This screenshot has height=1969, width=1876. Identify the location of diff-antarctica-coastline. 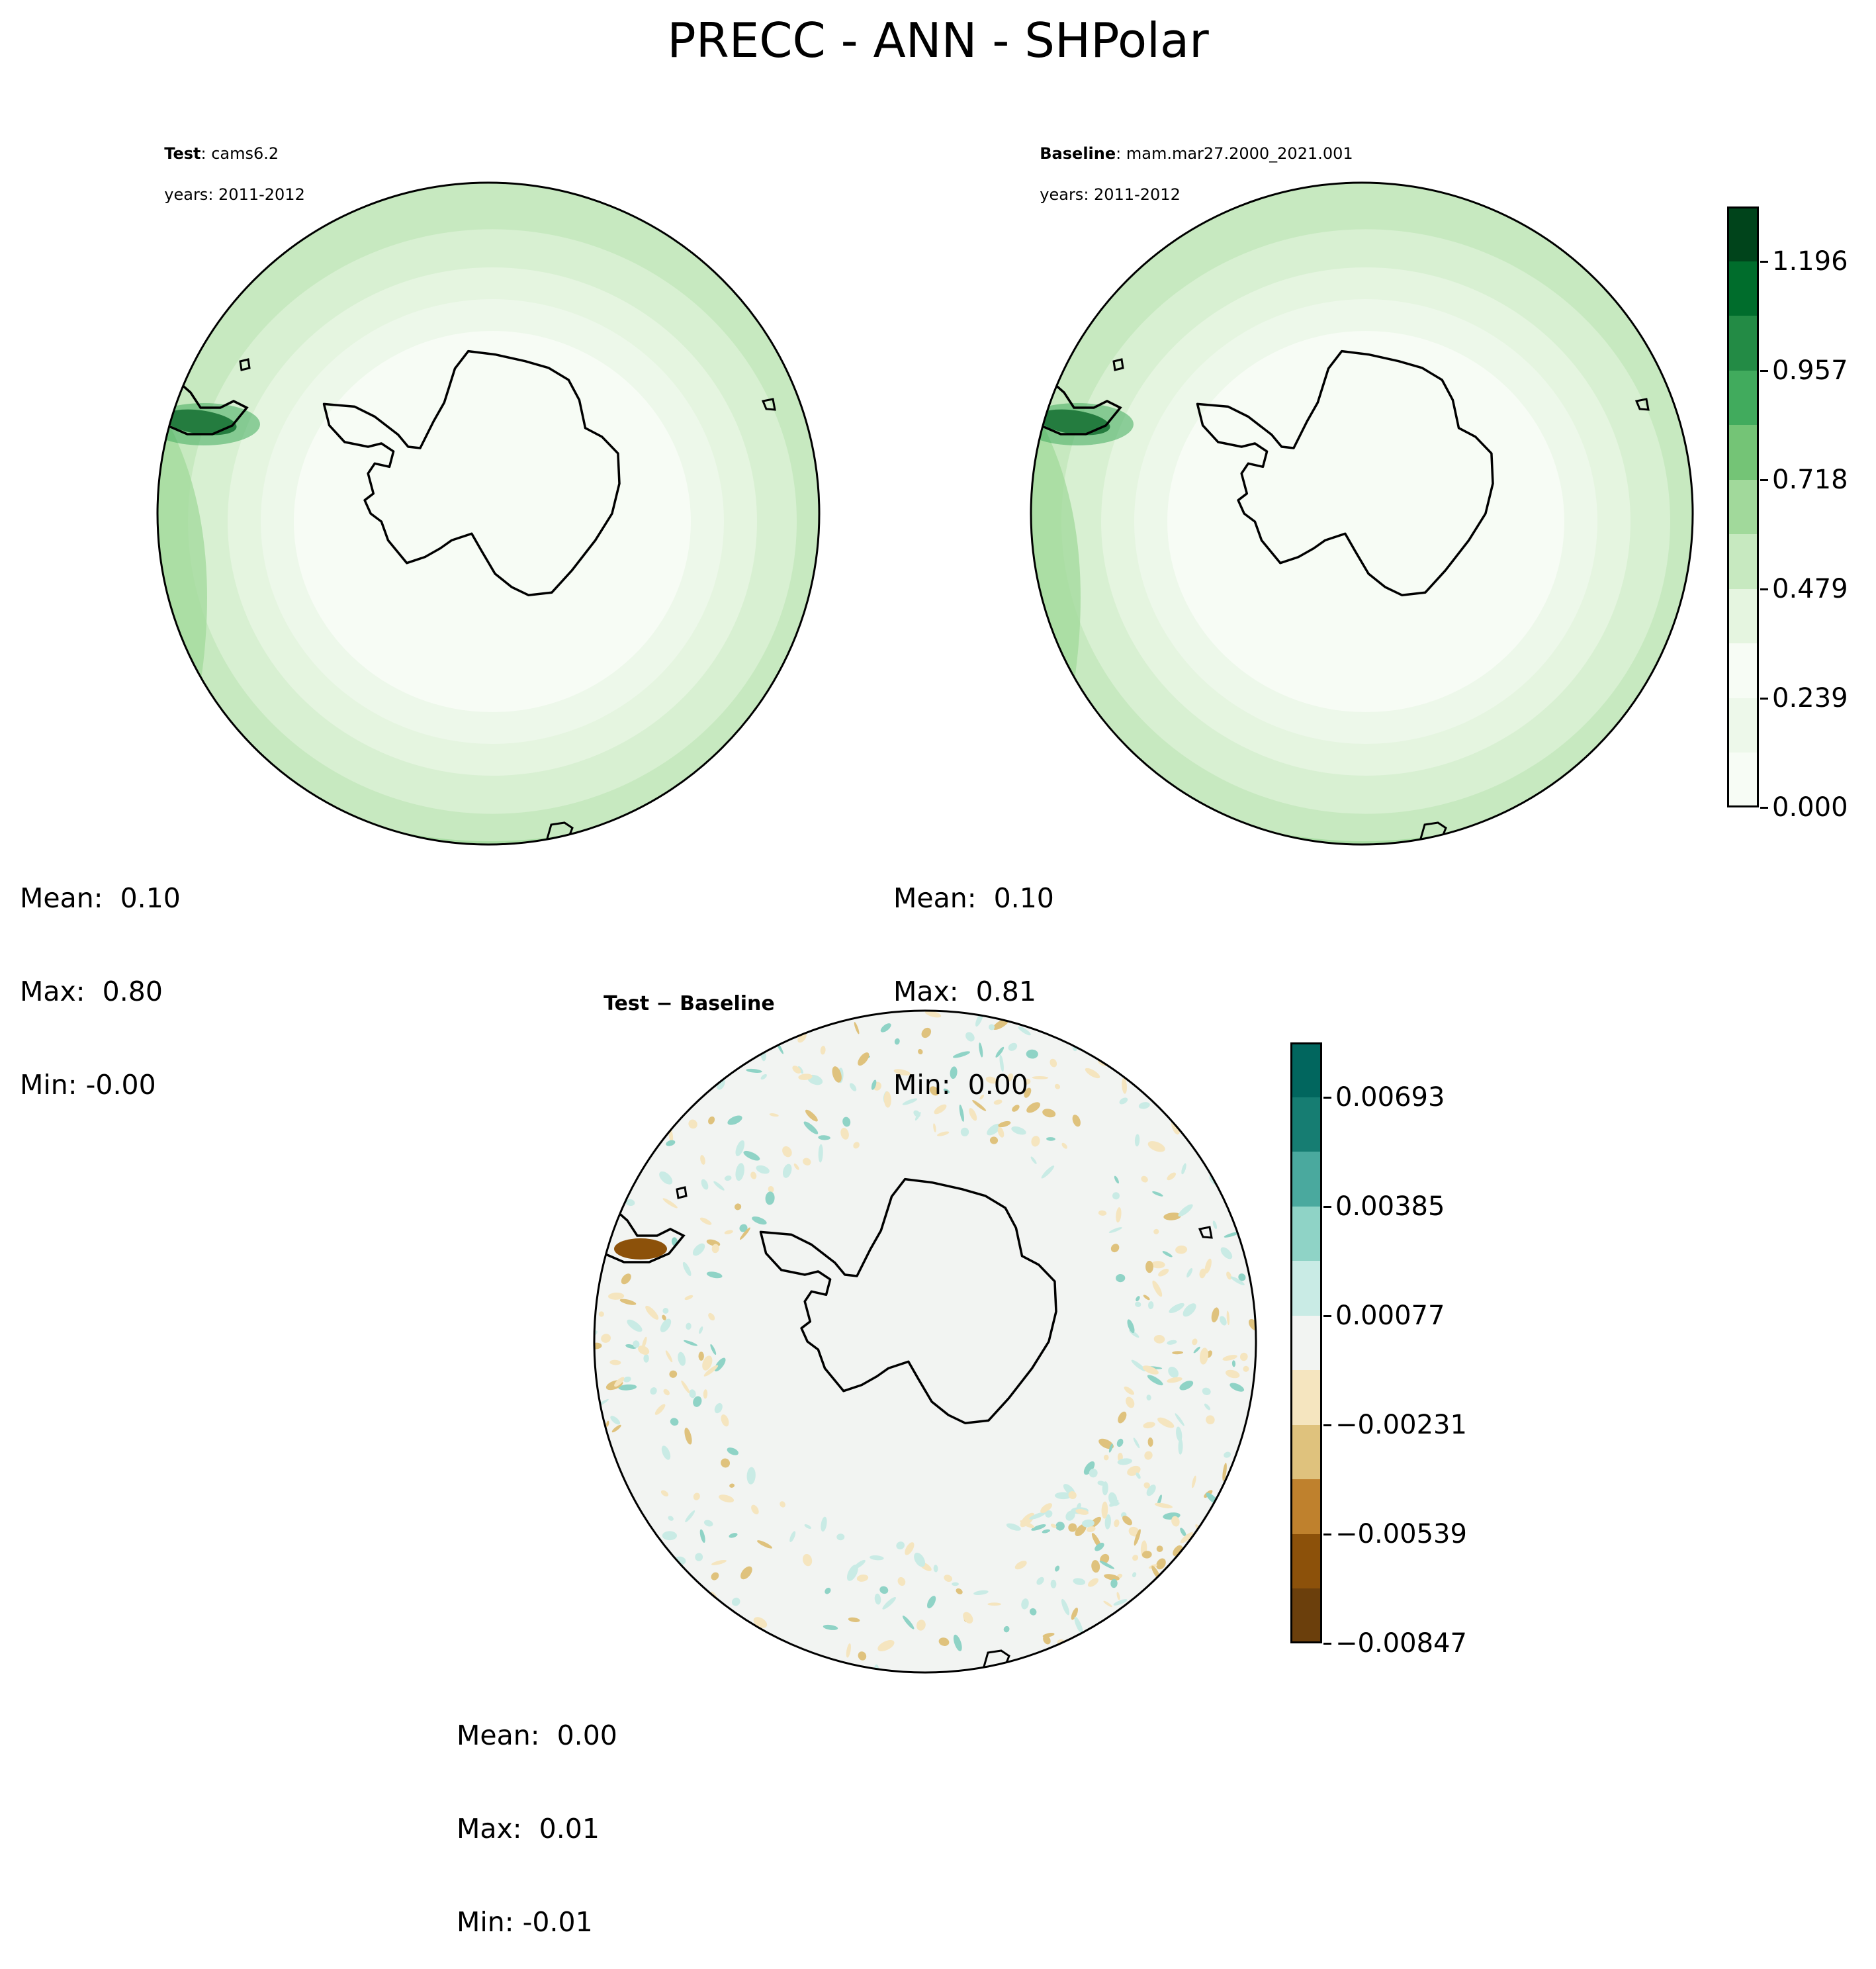
(908, 1301).